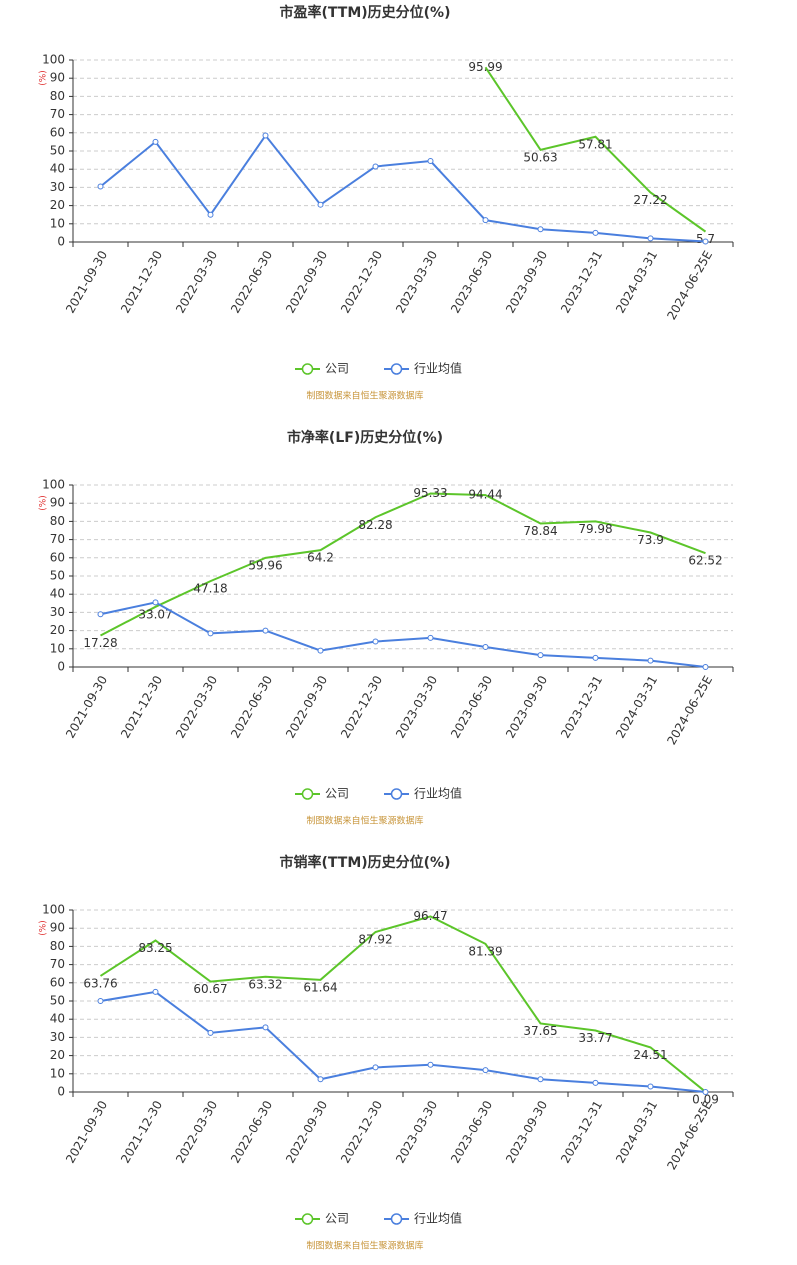 Image resolution: width=797 pixels, height=1265 pixels. Describe the element at coordinates (485, 495) in the screenshot. I see `data-label: 94.44` at that location.